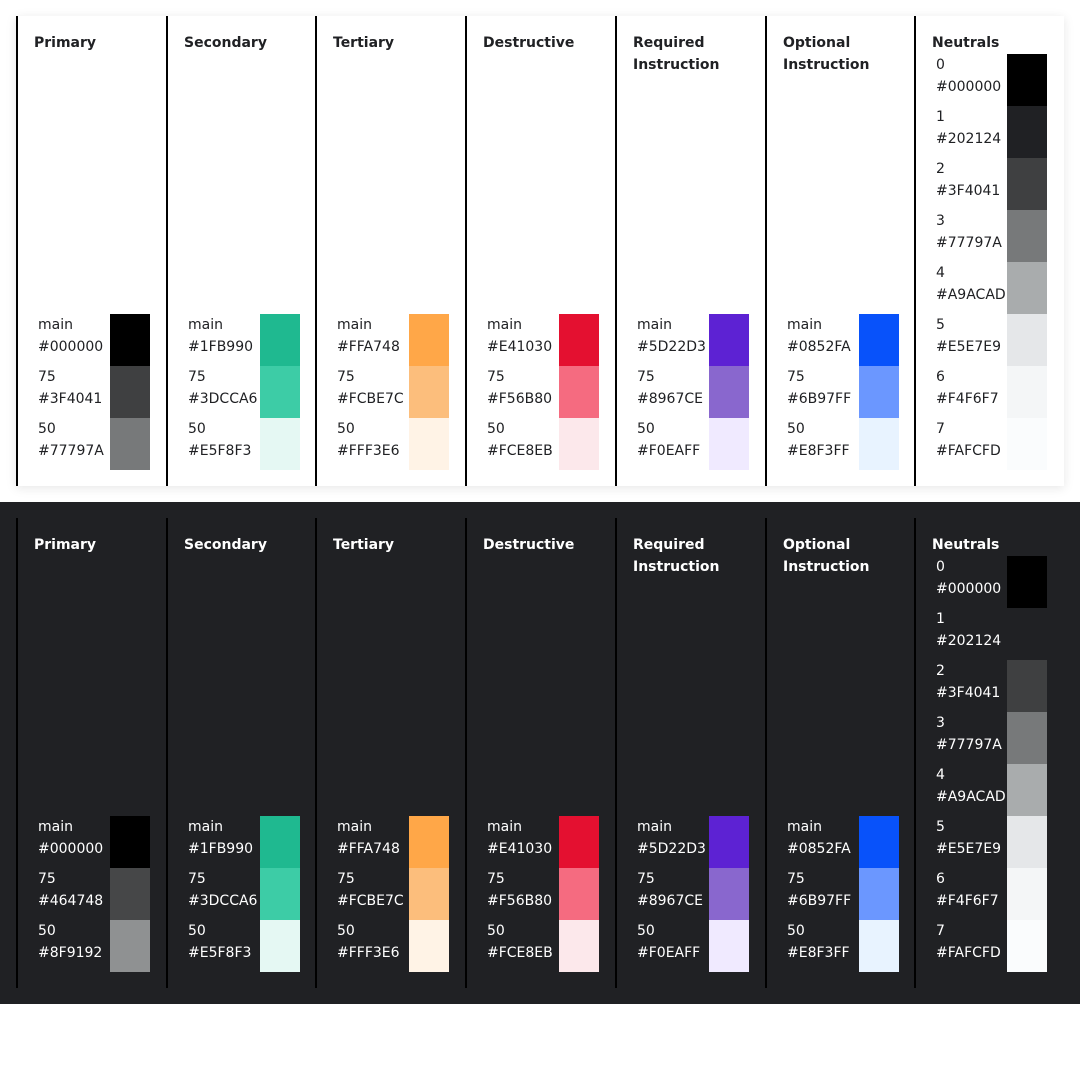 The image size is (1080, 1080). I want to click on shade-50: 50 #FFF3E6, so click(391, 946).